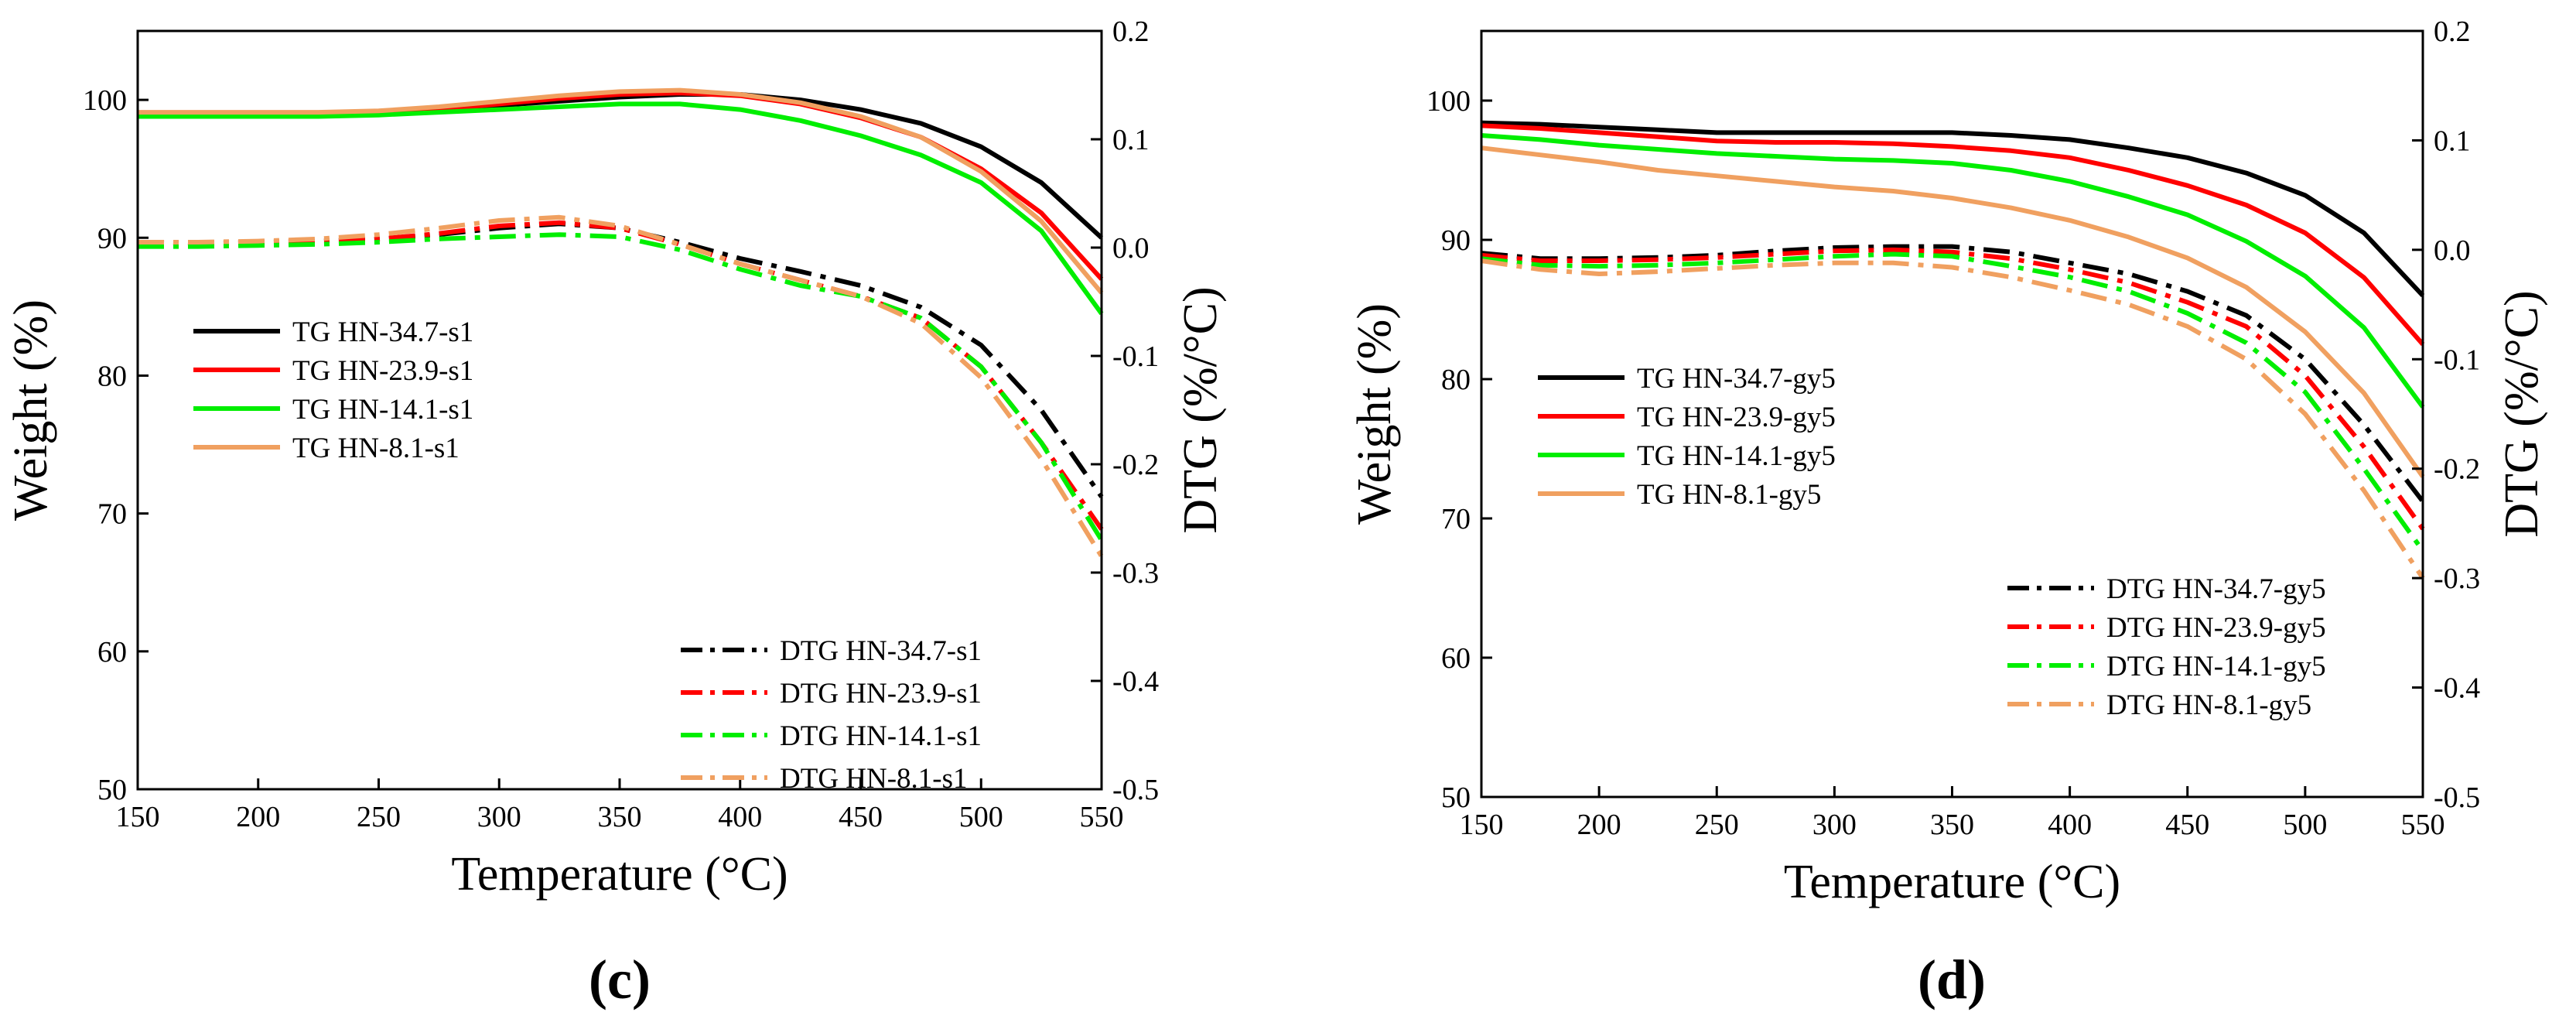 Image resolution: width=2576 pixels, height=1026 pixels. What do you see at coordinates (881, 651) in the screenshot?
I see `legend-entry: DTG HN-34.7-s1` at bounding box center [881, 651].